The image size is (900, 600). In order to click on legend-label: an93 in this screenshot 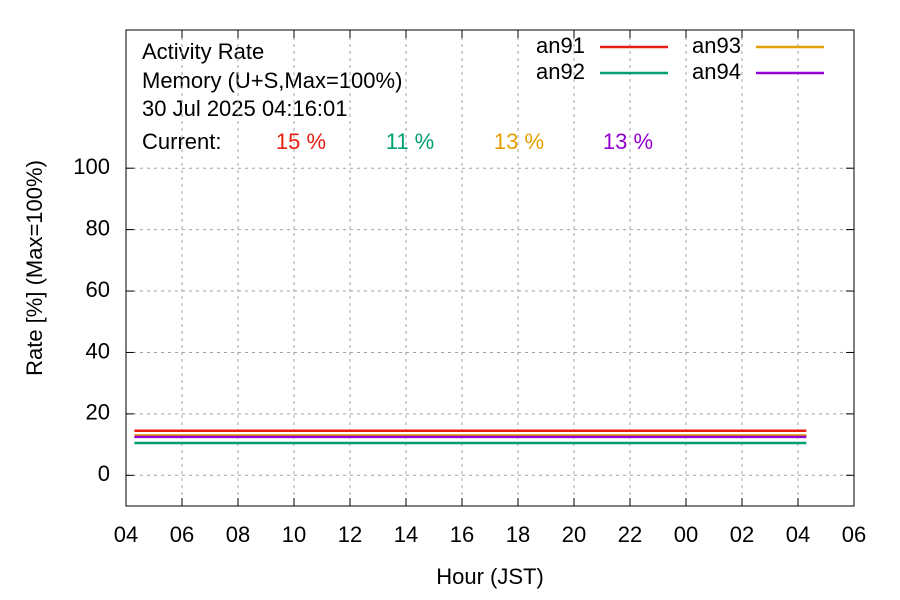, I will do `click(716, 45)`.